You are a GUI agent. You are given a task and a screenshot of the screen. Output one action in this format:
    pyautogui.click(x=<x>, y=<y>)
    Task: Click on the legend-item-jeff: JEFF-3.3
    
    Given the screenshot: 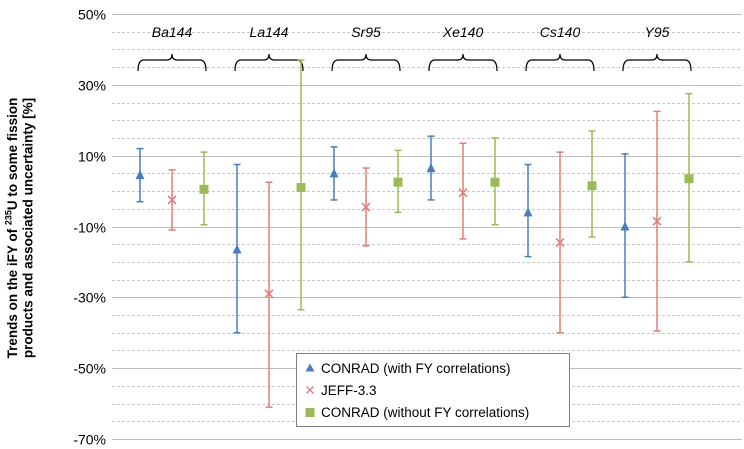 What is the action you would take?
    pyautogui.click(x=433, y=390)
    